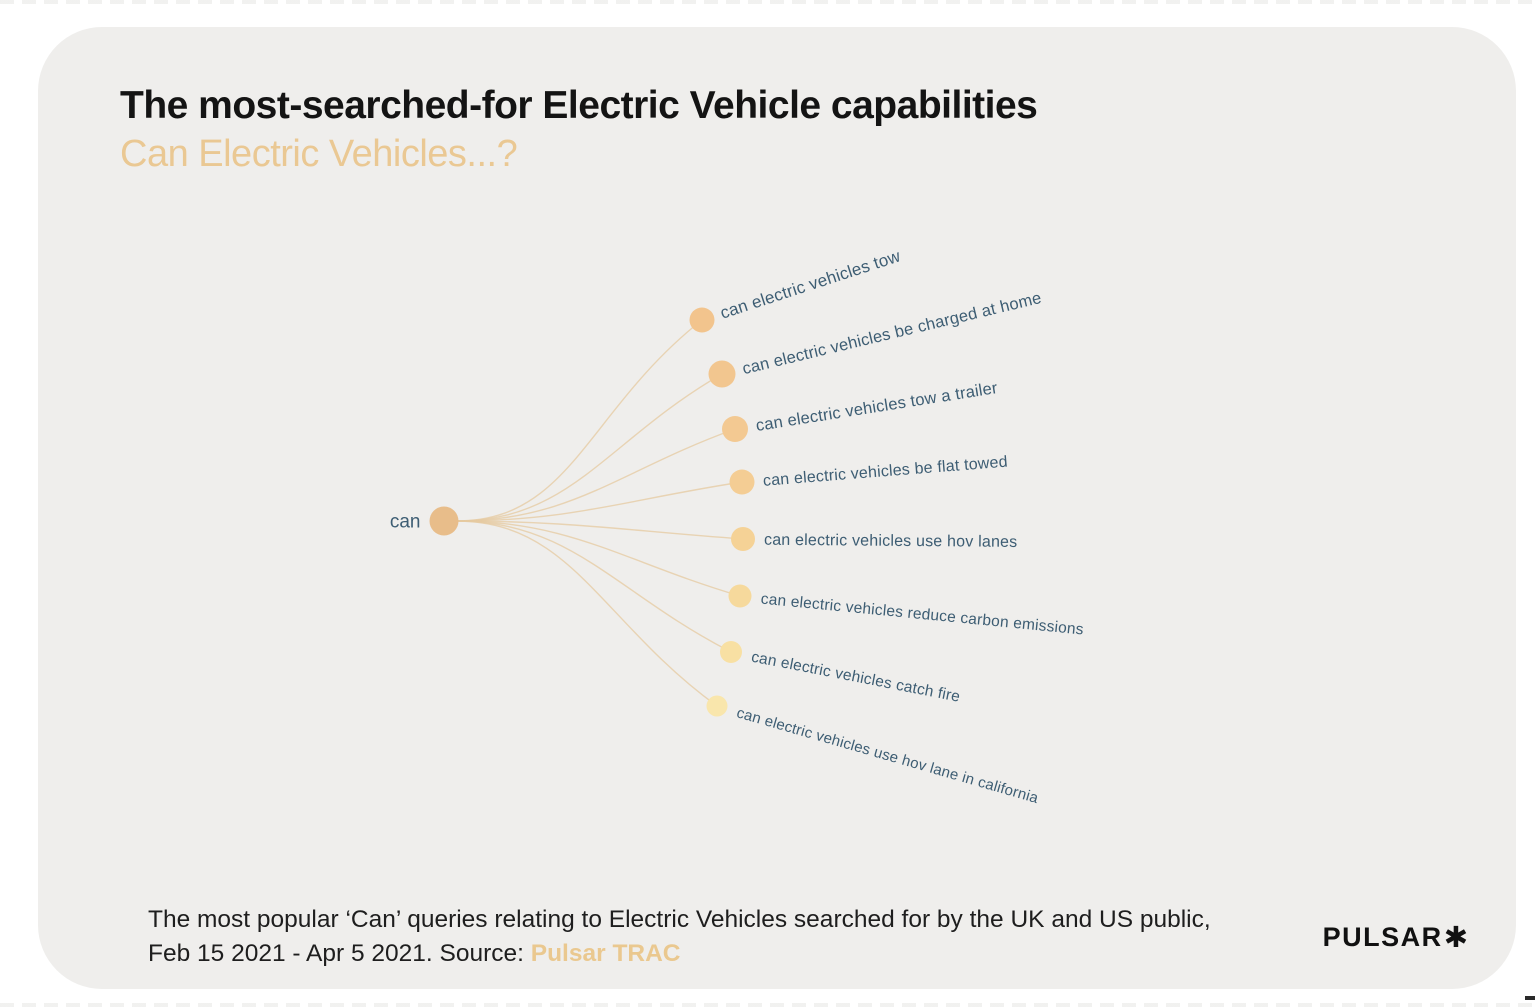 The width and height of the screenshot is (1536, 1007). Describe the element at coordinates (339, 953) in the screenshot. I see `footer-line2: Feb 15 2021 - Apr 5 2021. Source:` at that location.